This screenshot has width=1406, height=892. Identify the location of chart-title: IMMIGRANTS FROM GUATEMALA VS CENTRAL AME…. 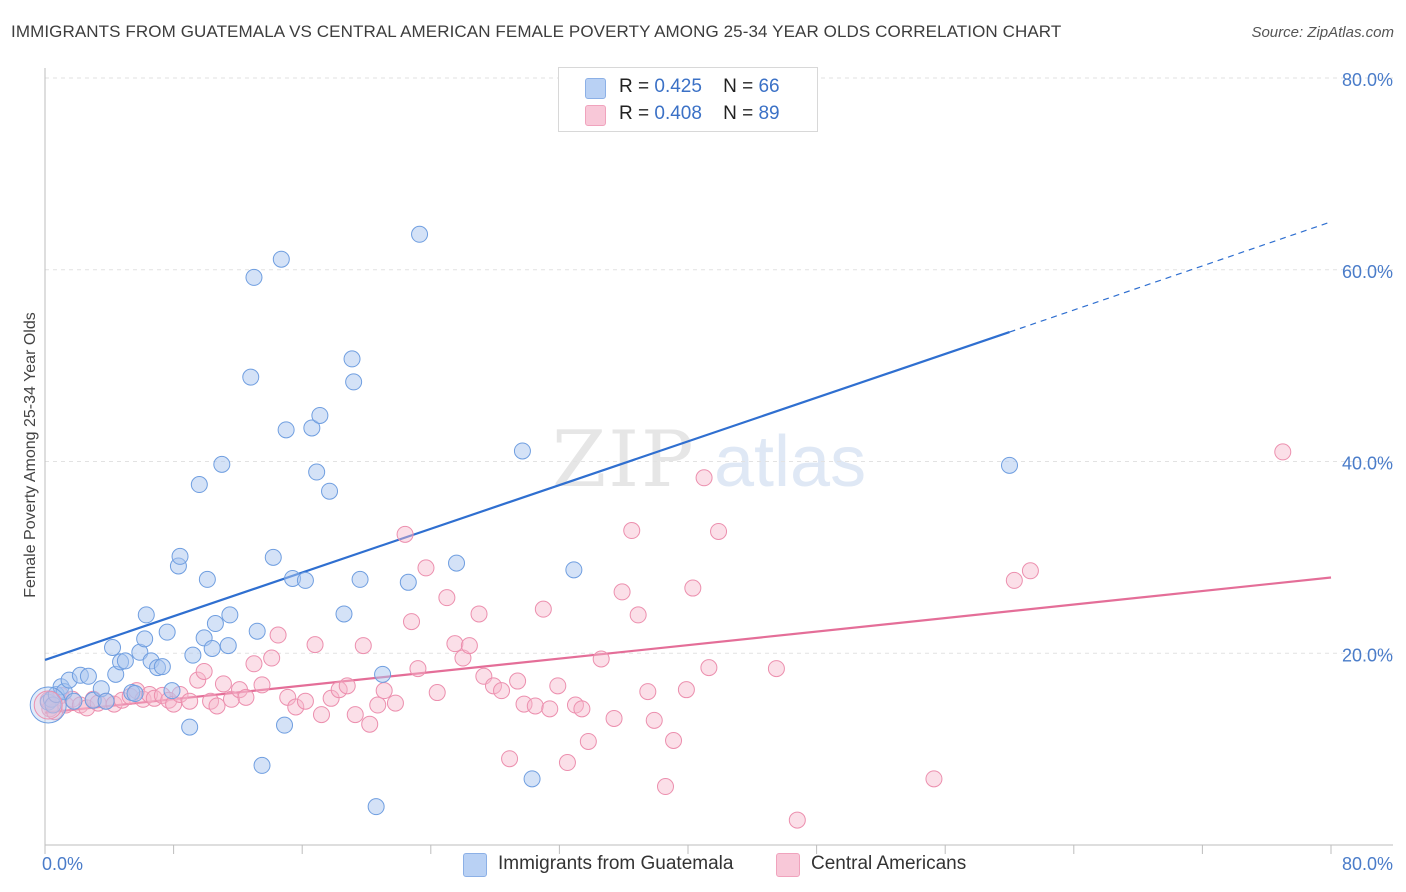
(536, 31).